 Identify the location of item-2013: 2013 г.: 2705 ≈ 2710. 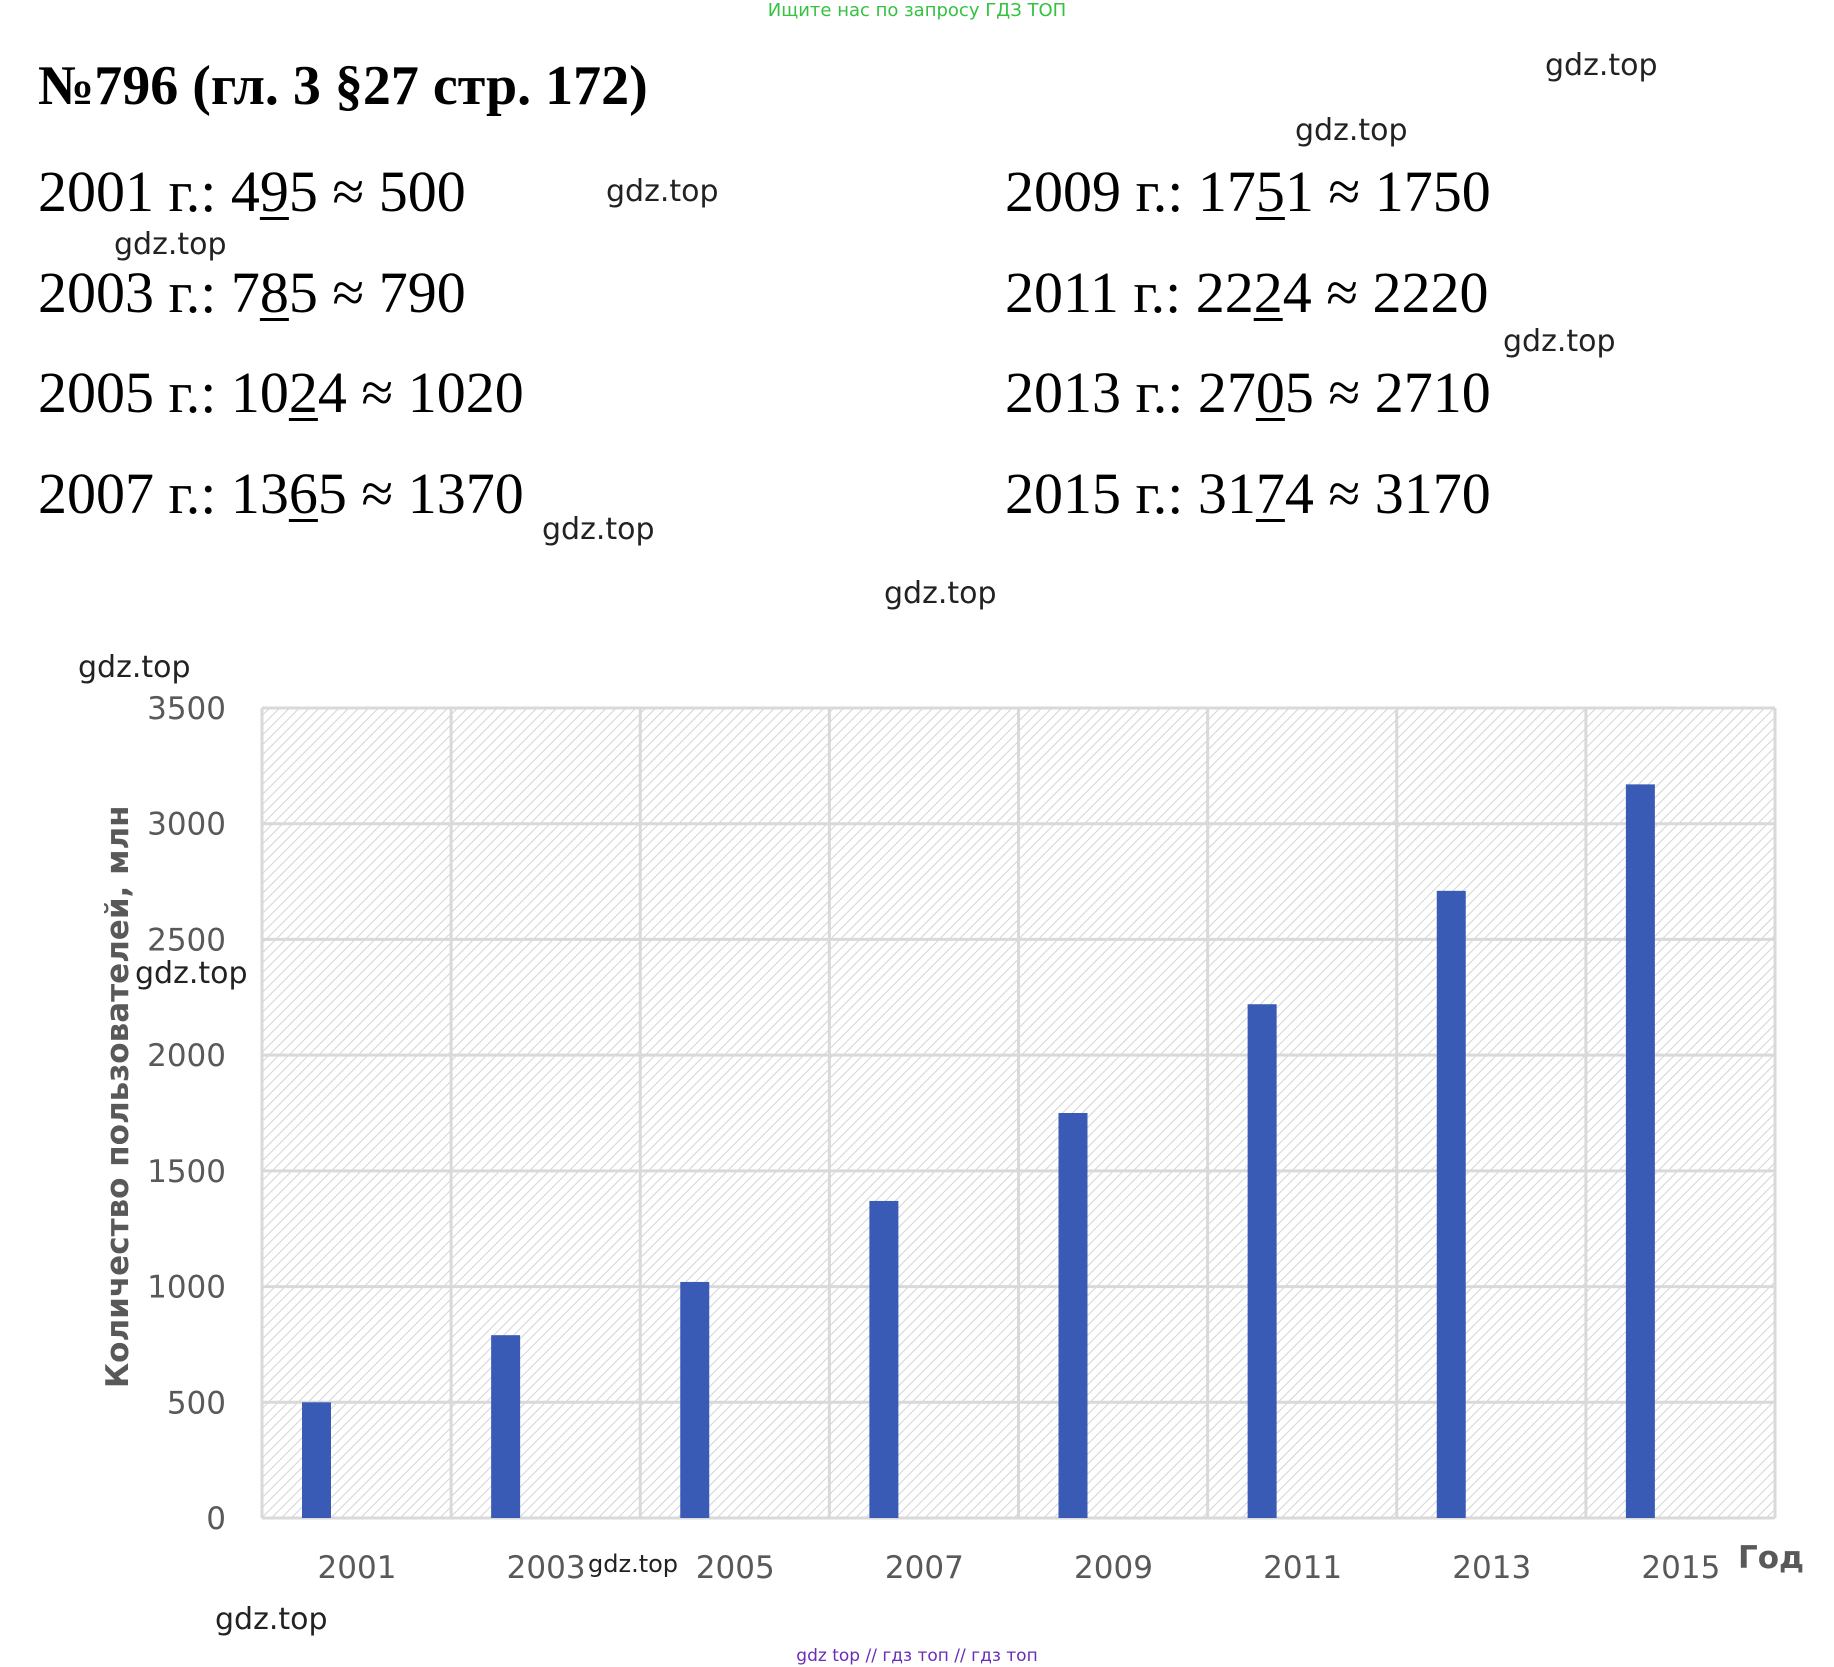
(1248, 392).